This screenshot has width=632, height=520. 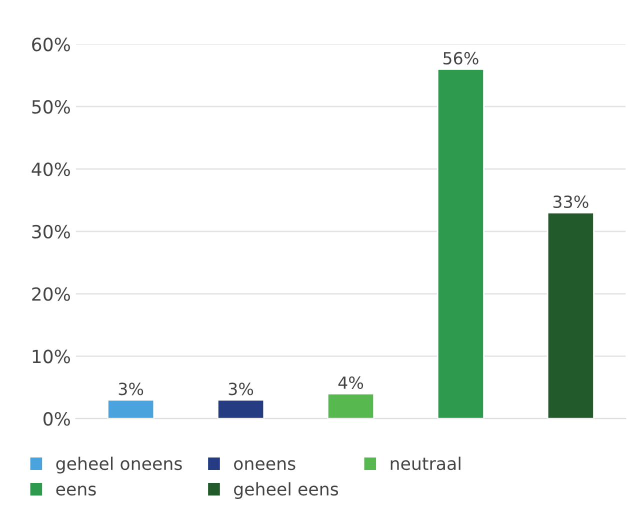 What do you see at coordinates (51, 357) in the screenshot?
I see `y-tick-label: 10%` at bounding box center [51, 357].